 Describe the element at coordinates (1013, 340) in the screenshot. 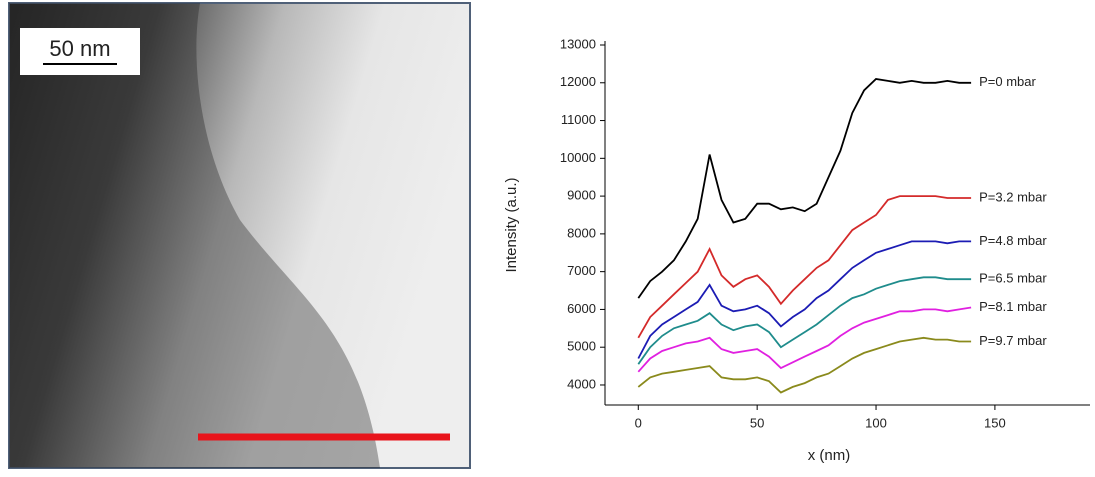

I see `series-label: P=9.7 mbar` at that location.